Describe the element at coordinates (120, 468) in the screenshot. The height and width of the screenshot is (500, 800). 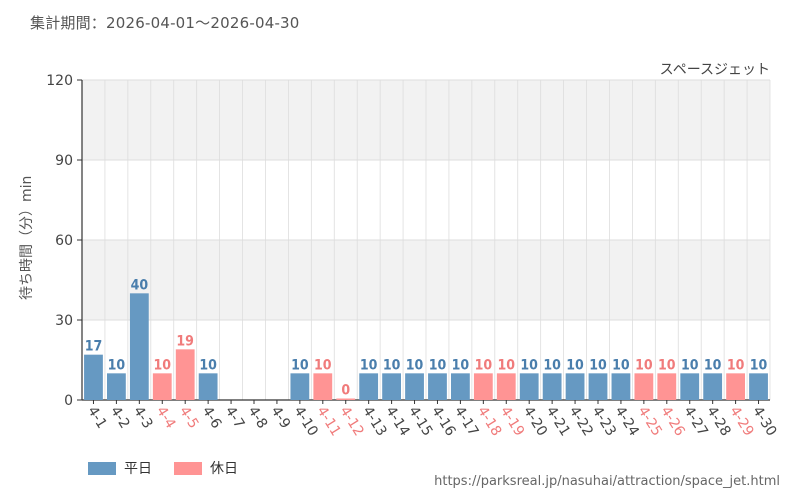
I see `legend-item-weekday: 平日` at that location.